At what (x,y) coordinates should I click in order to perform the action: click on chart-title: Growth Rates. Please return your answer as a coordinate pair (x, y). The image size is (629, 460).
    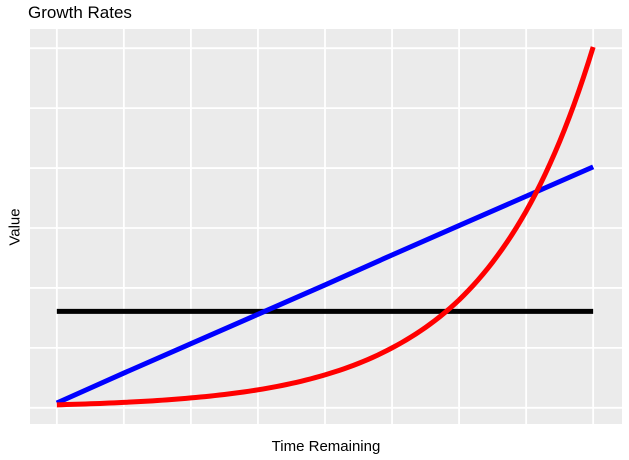
    Looking at the image, I should click on (80, 12).